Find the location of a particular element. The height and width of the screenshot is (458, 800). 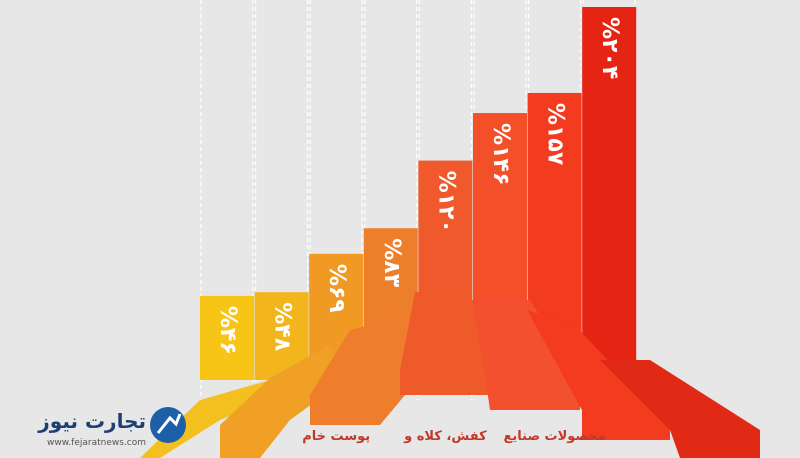

value-label: %۴۸ is located at coordinates (282, 326).